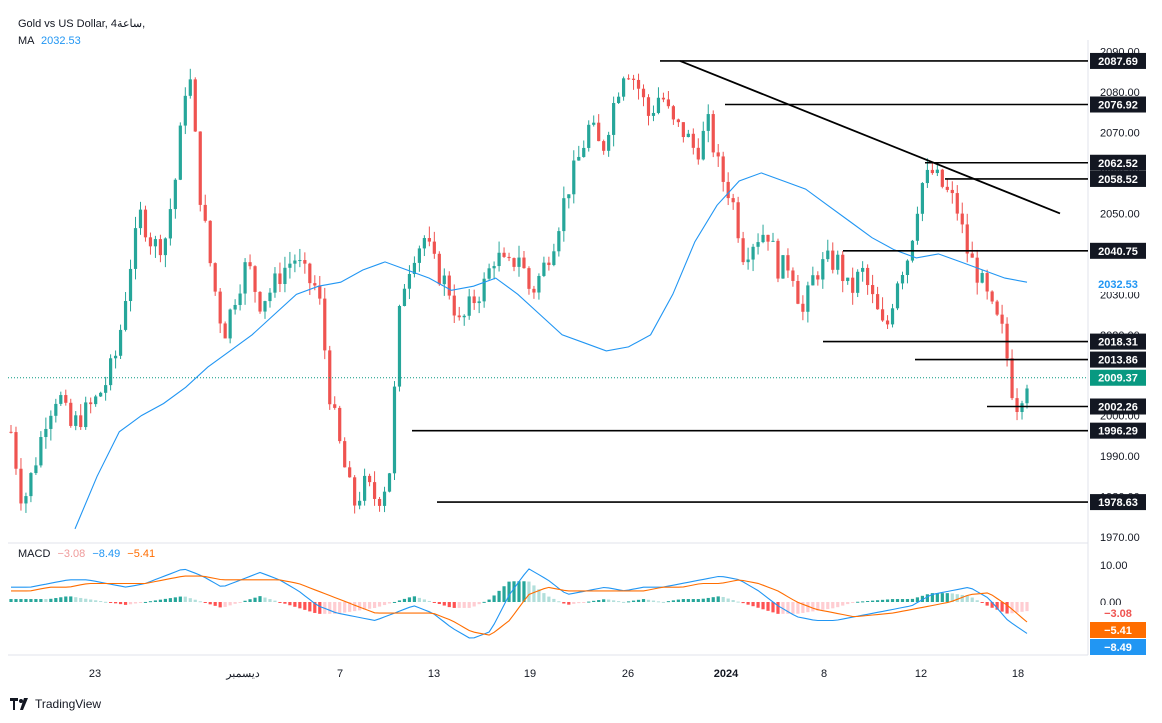 This screenshot has height=723, width=1162. What do you see at coordinates (1118, 432) in the screenshot?
I see `level-price-label: 1996.29` at bounding box center [1118, 432].